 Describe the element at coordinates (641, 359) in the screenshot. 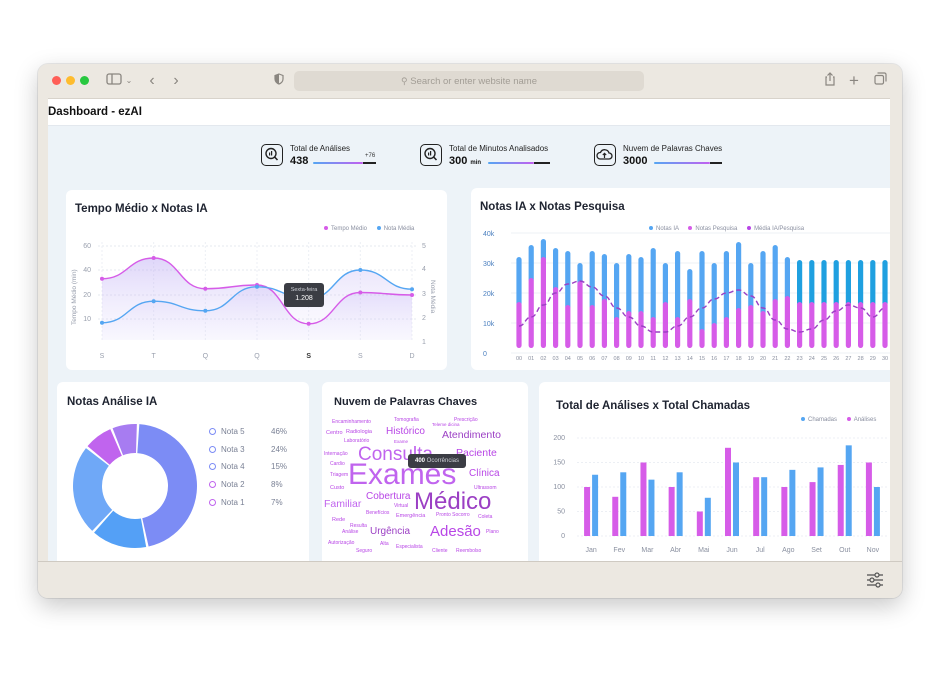

I see `x-tick-label: 10` at that location.